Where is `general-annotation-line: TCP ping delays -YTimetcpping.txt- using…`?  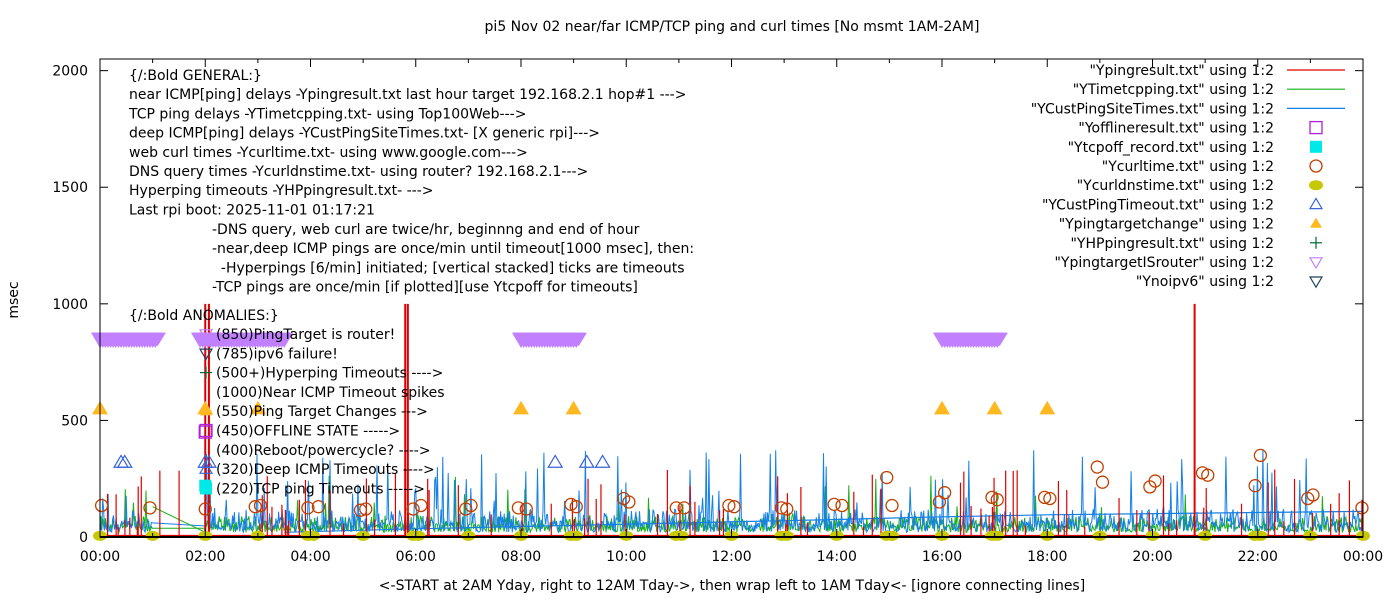 general-annotation-line: TCP ping delays -YTimetcpping.txt- using… is located at coordinates (327, 114).